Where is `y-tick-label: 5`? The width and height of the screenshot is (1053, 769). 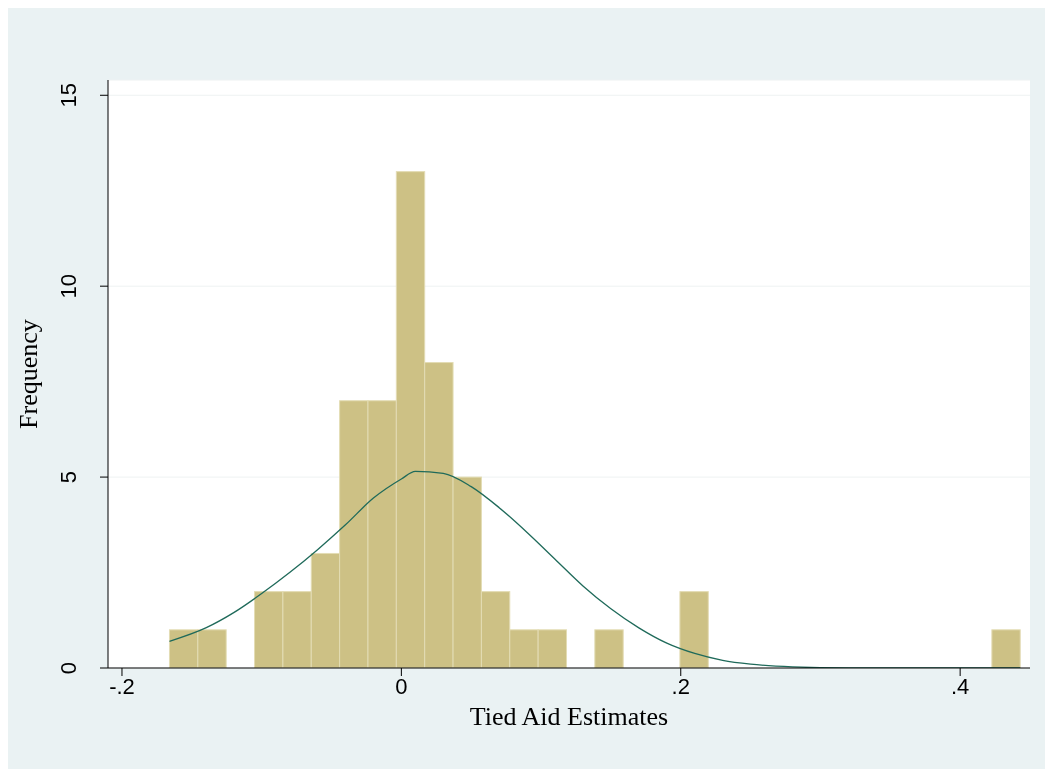 y-tick-label: 5 is located at coordinates (68, 477).